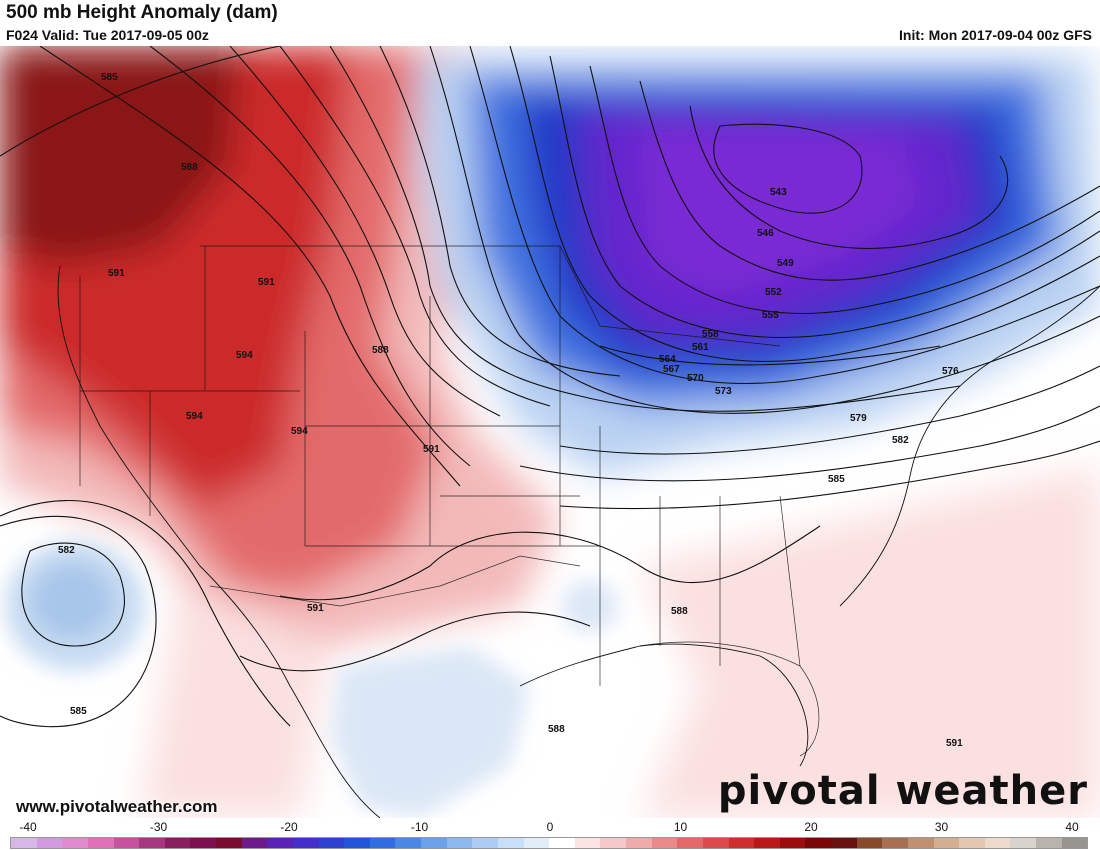 The width and height of the screenshot is (1100, 850). What do you see at coordinates (695, 378) in the screenshot?
I see `contour-label: 570` at bounding box center [695, 378].